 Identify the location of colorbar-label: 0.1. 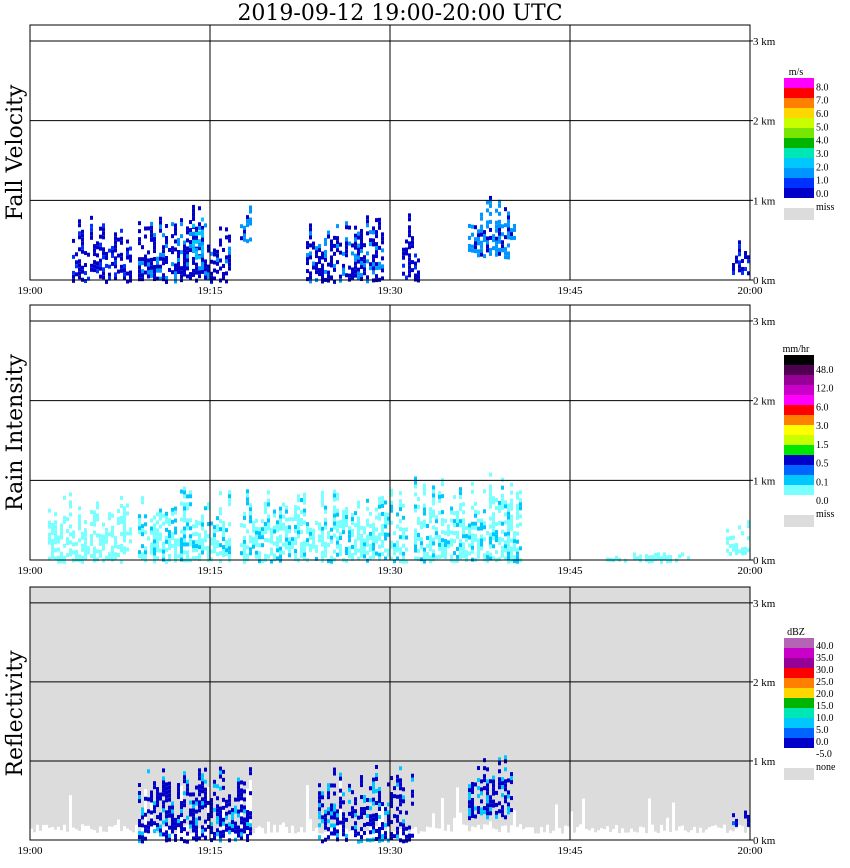
(822, 482).